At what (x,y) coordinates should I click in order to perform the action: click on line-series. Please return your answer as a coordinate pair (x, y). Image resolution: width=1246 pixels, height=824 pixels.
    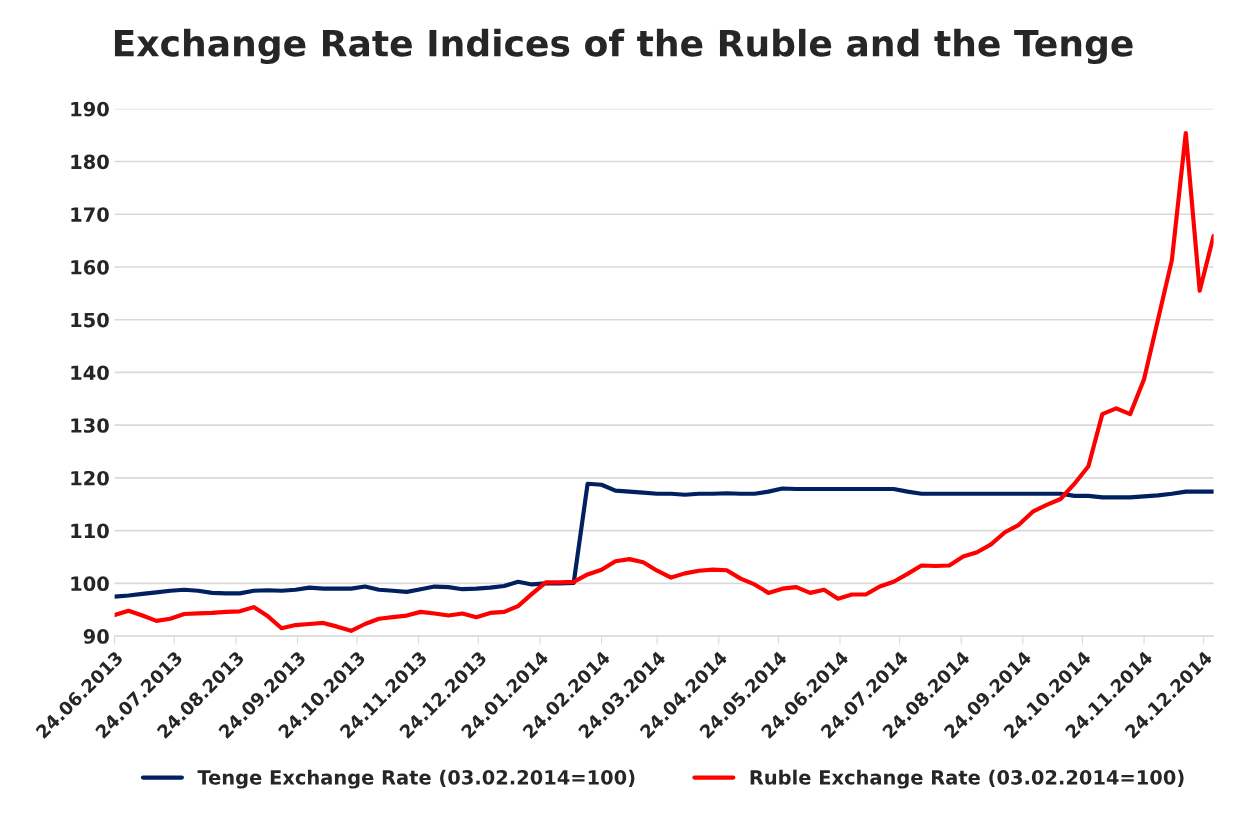
    Looking at the image, I should click on (664, 540).